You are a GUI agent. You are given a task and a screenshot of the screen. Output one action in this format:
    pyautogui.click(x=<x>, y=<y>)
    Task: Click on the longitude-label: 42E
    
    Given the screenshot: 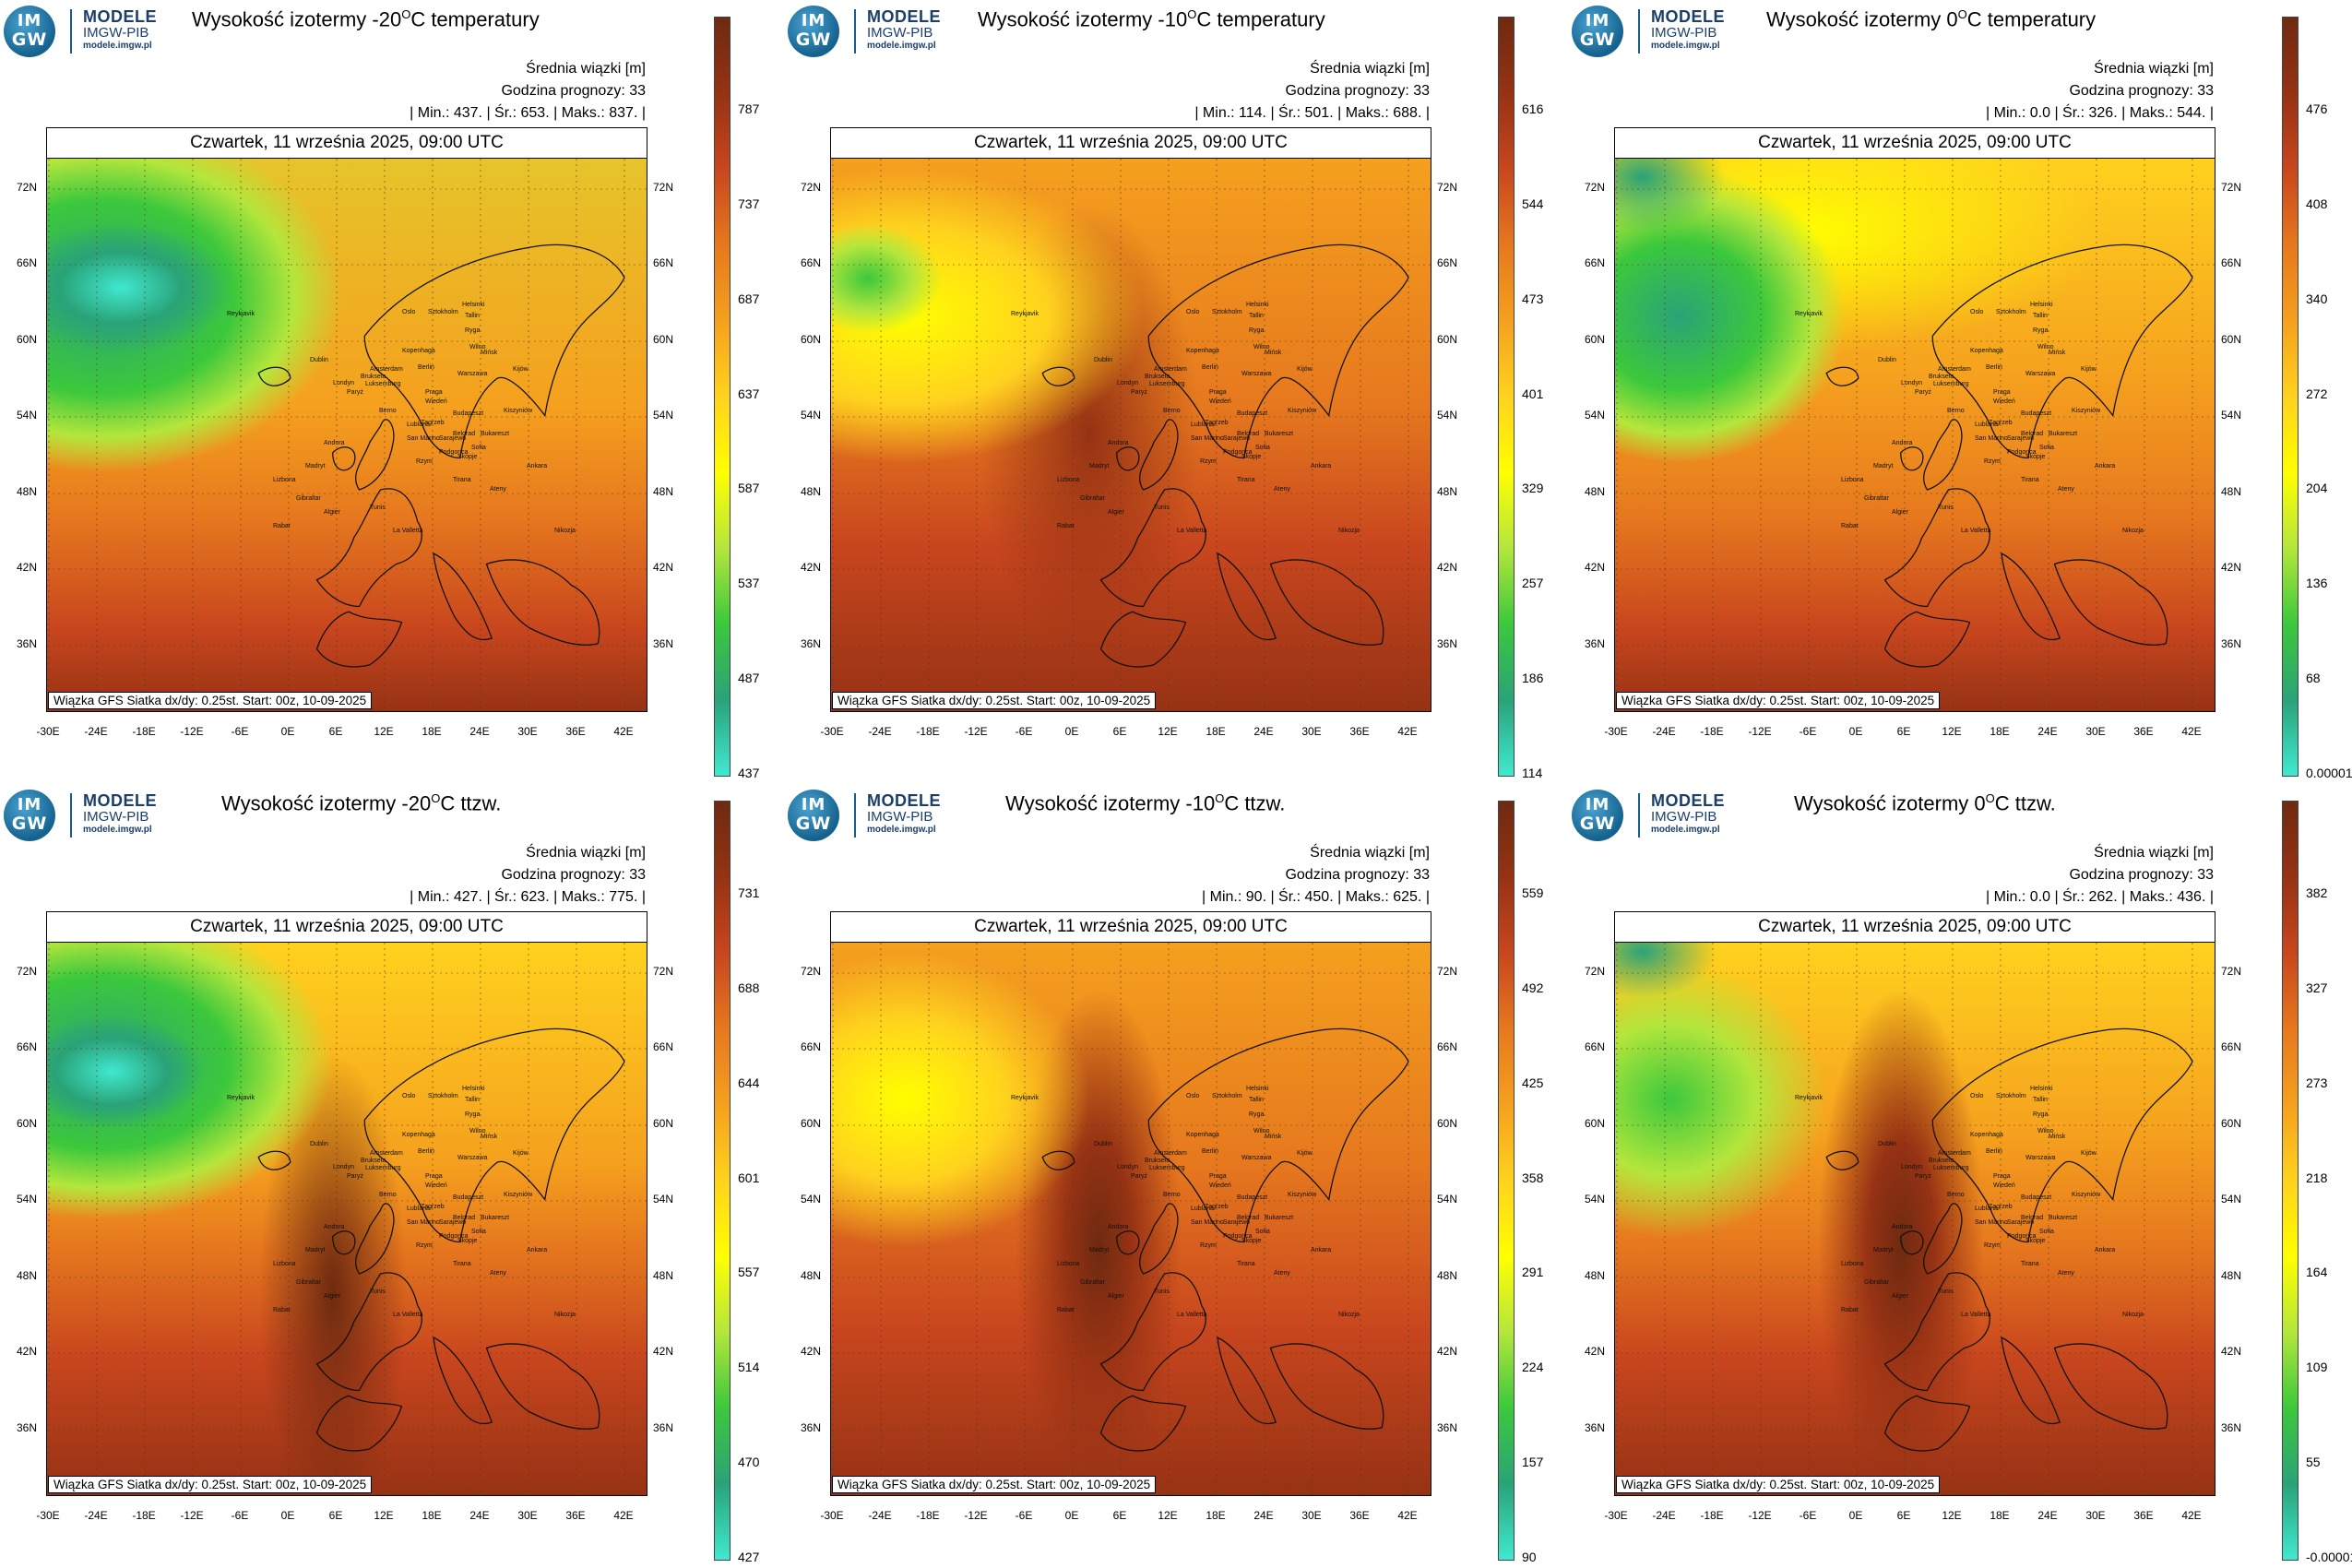 What is the action you would take?
    pyautogui.click(x=1407, y=731)
    